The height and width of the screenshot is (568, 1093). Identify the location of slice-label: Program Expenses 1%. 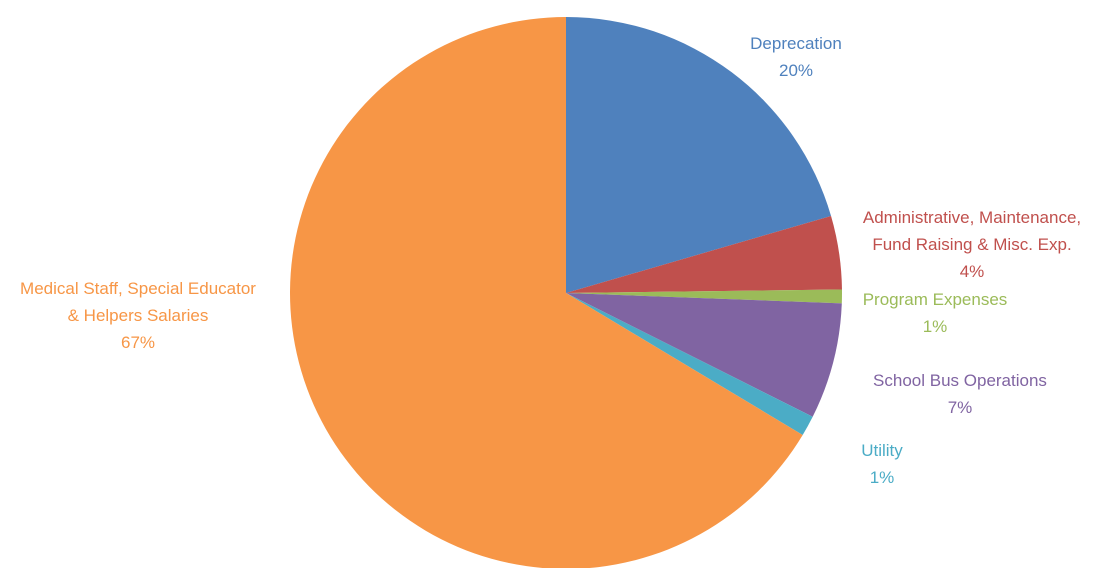
(935, 313).